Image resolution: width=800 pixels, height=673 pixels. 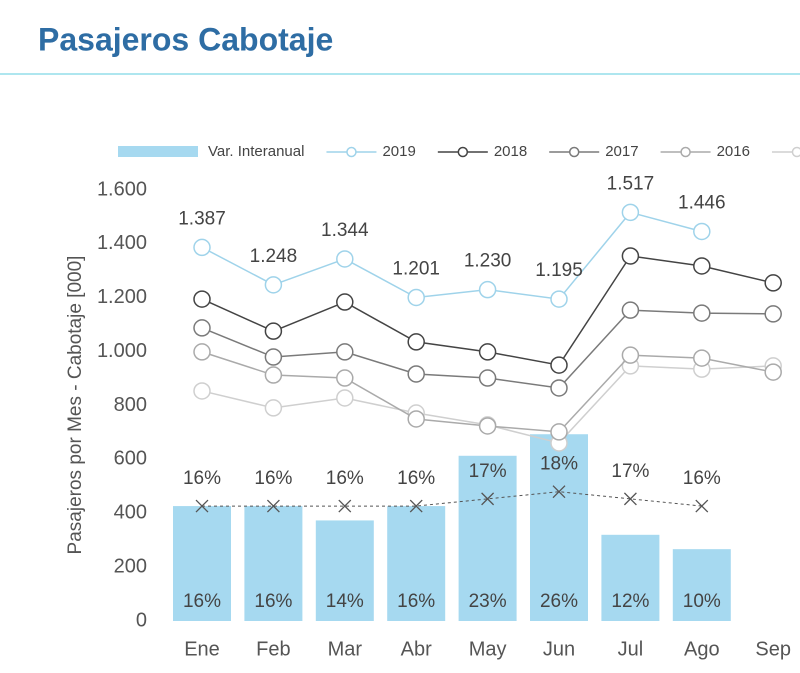 I want to click on bar-label: 26%, so click(x=559, y=601).